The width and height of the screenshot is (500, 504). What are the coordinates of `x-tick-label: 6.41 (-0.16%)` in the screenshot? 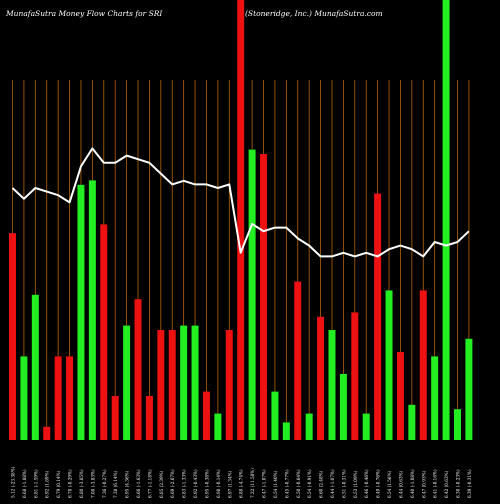 It's located at (435, 483).